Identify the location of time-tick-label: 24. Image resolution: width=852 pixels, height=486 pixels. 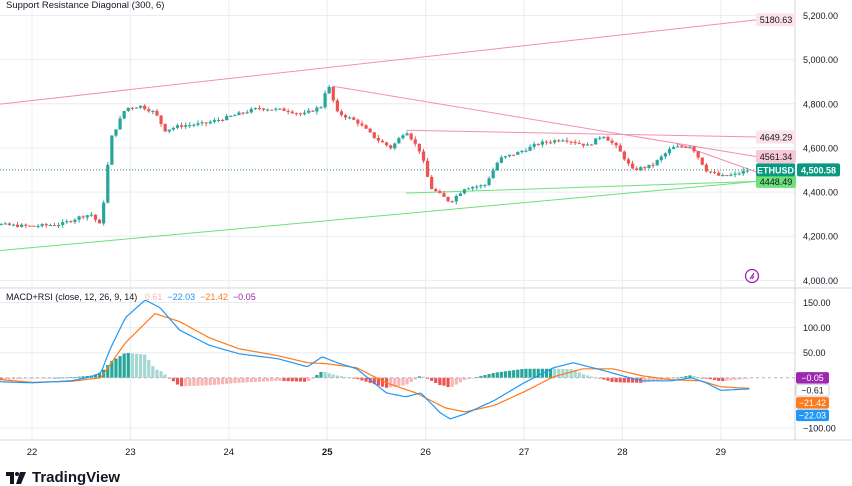
(229, 452).